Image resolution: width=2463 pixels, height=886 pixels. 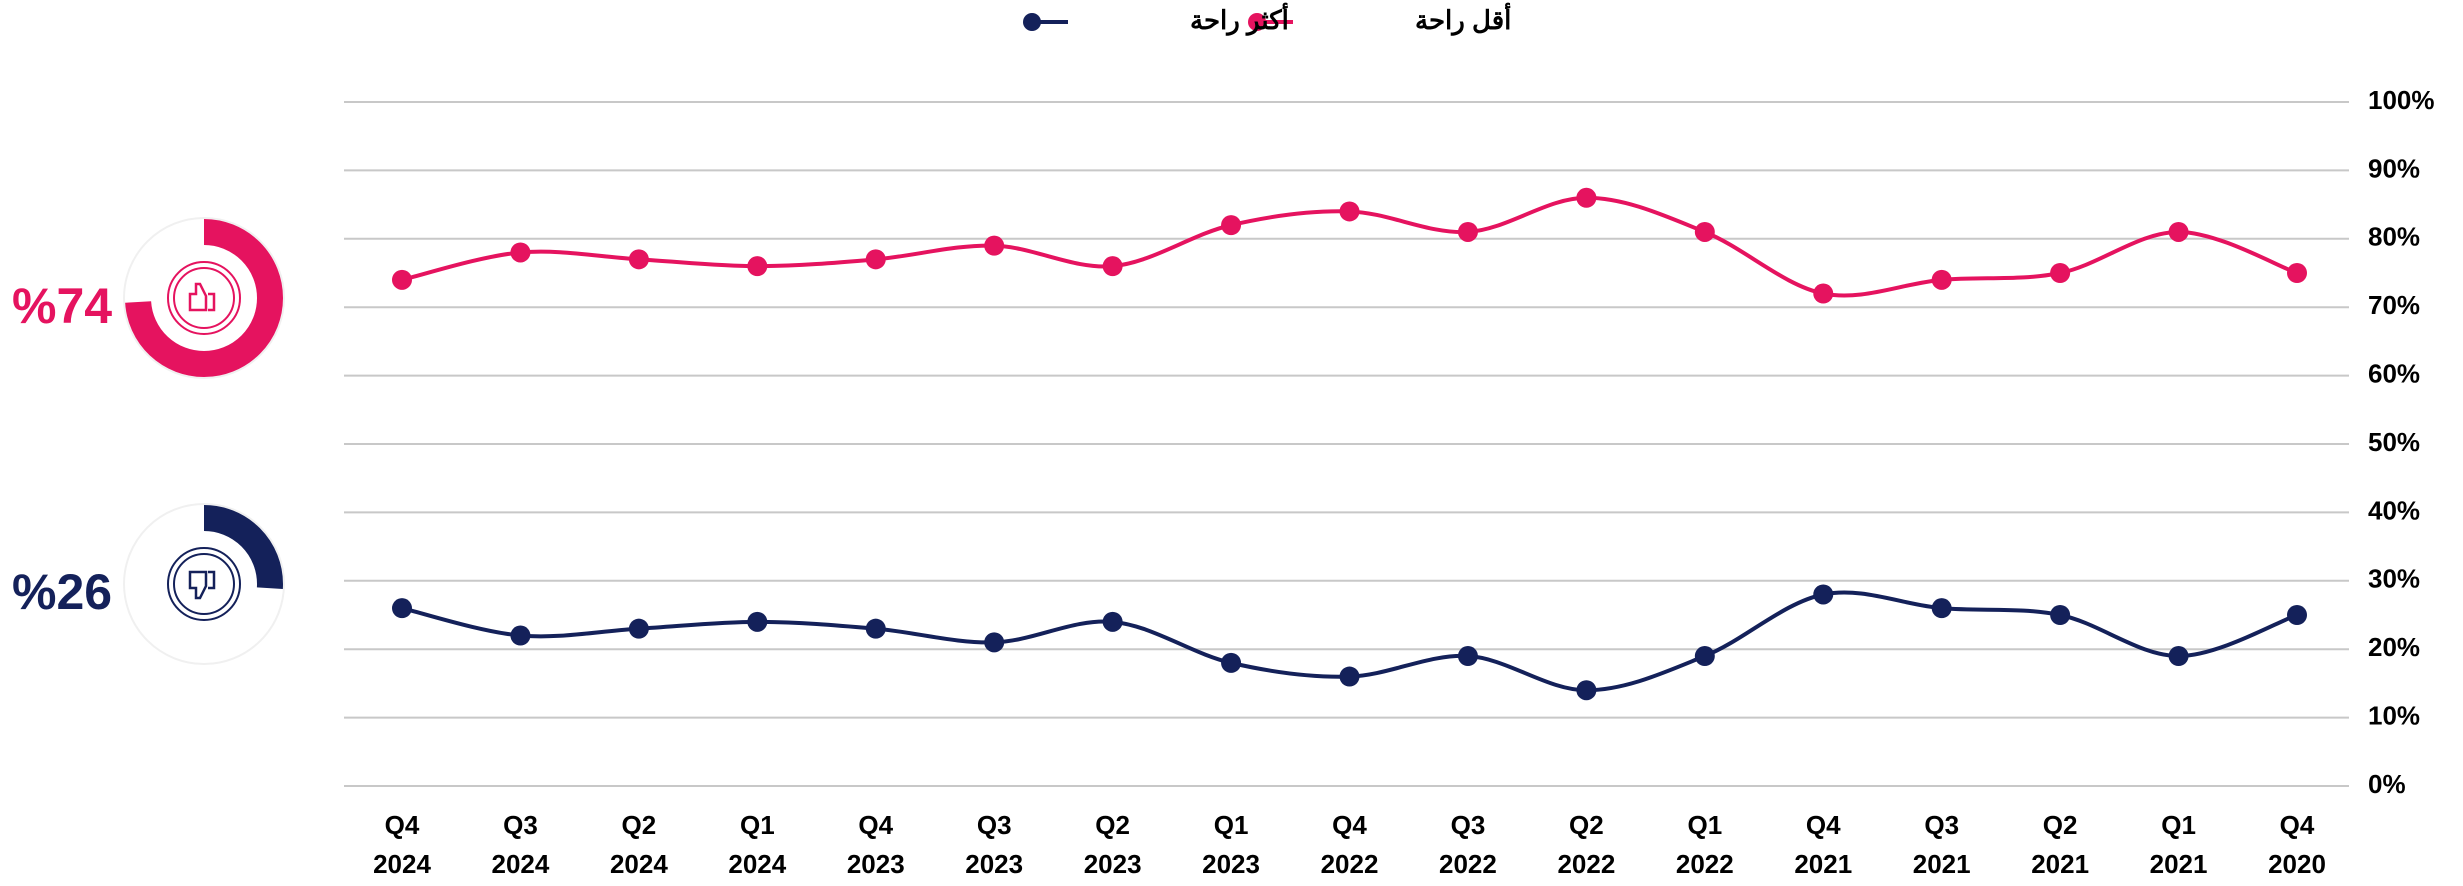 I want to click on y-tick-label: 40%, so click(x=2394, y=510).